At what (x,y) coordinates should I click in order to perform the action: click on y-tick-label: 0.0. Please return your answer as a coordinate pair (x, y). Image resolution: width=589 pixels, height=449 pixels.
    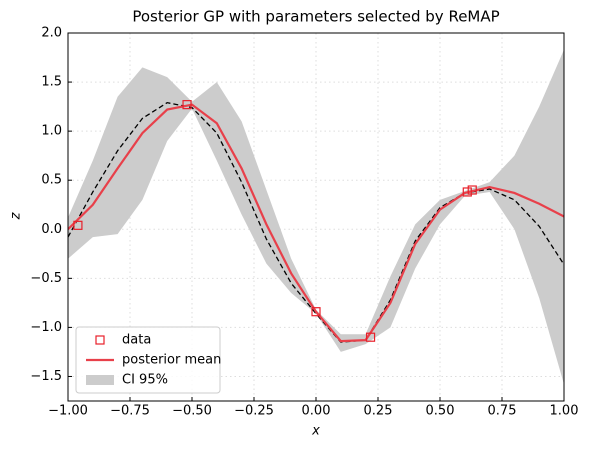
    Looking at the image, I should click on (51, 229).